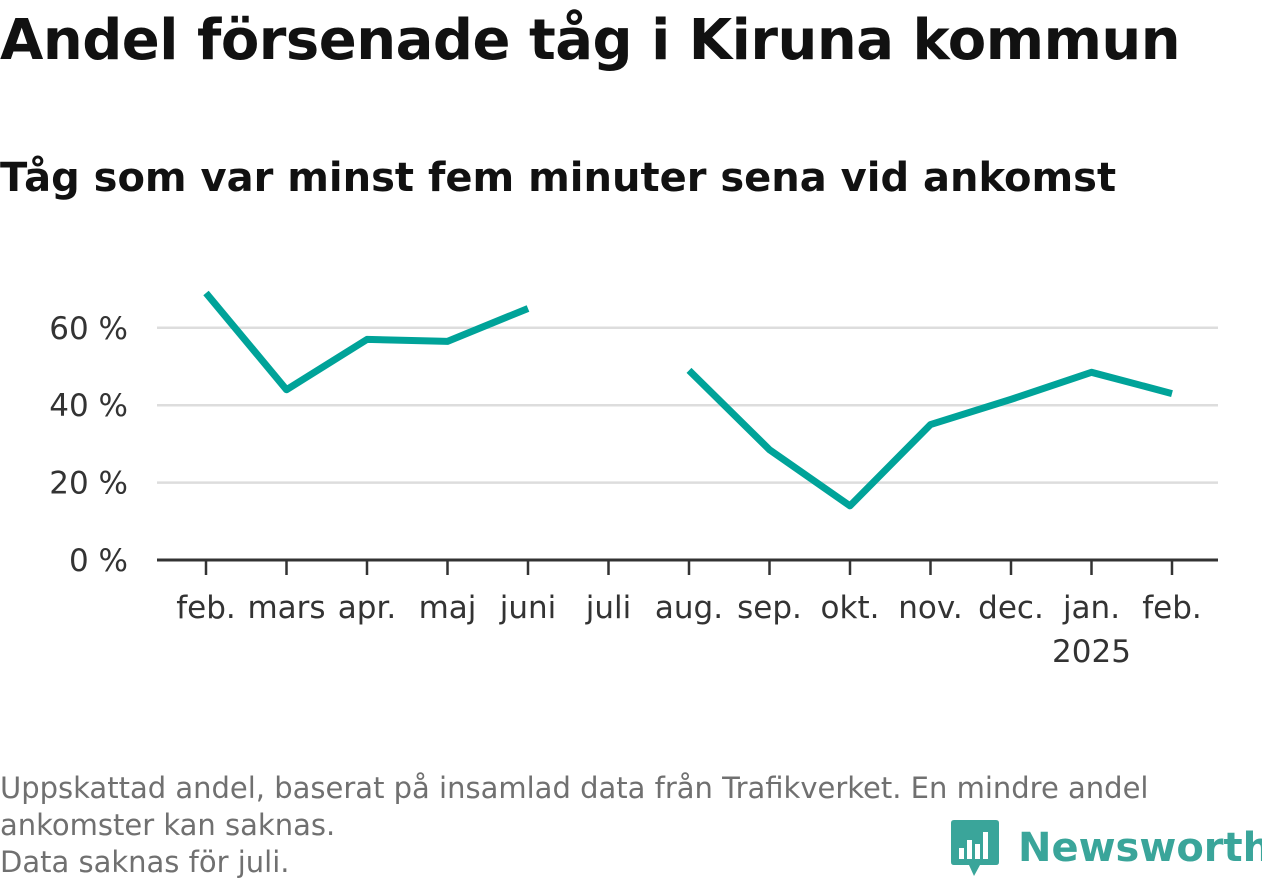  Describe the element at coordinates (590, 40) in the screenshot. I see `chart-title: Andel försenade tåg i Kiruna kommun` at that location.